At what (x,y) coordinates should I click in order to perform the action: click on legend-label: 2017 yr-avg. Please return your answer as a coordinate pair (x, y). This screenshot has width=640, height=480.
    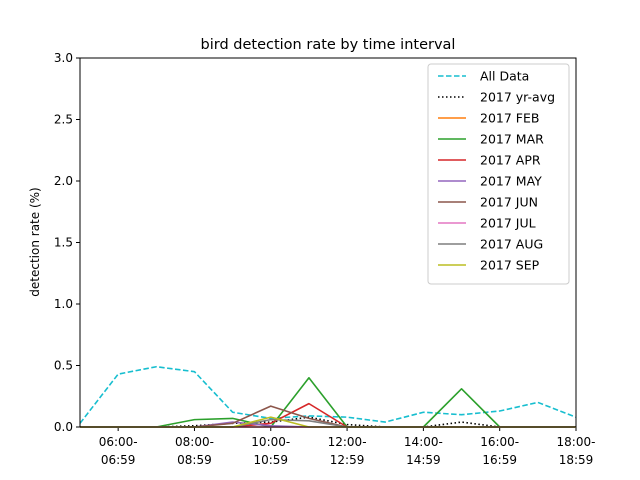
    Looking at the image, I should click on (517, 97).